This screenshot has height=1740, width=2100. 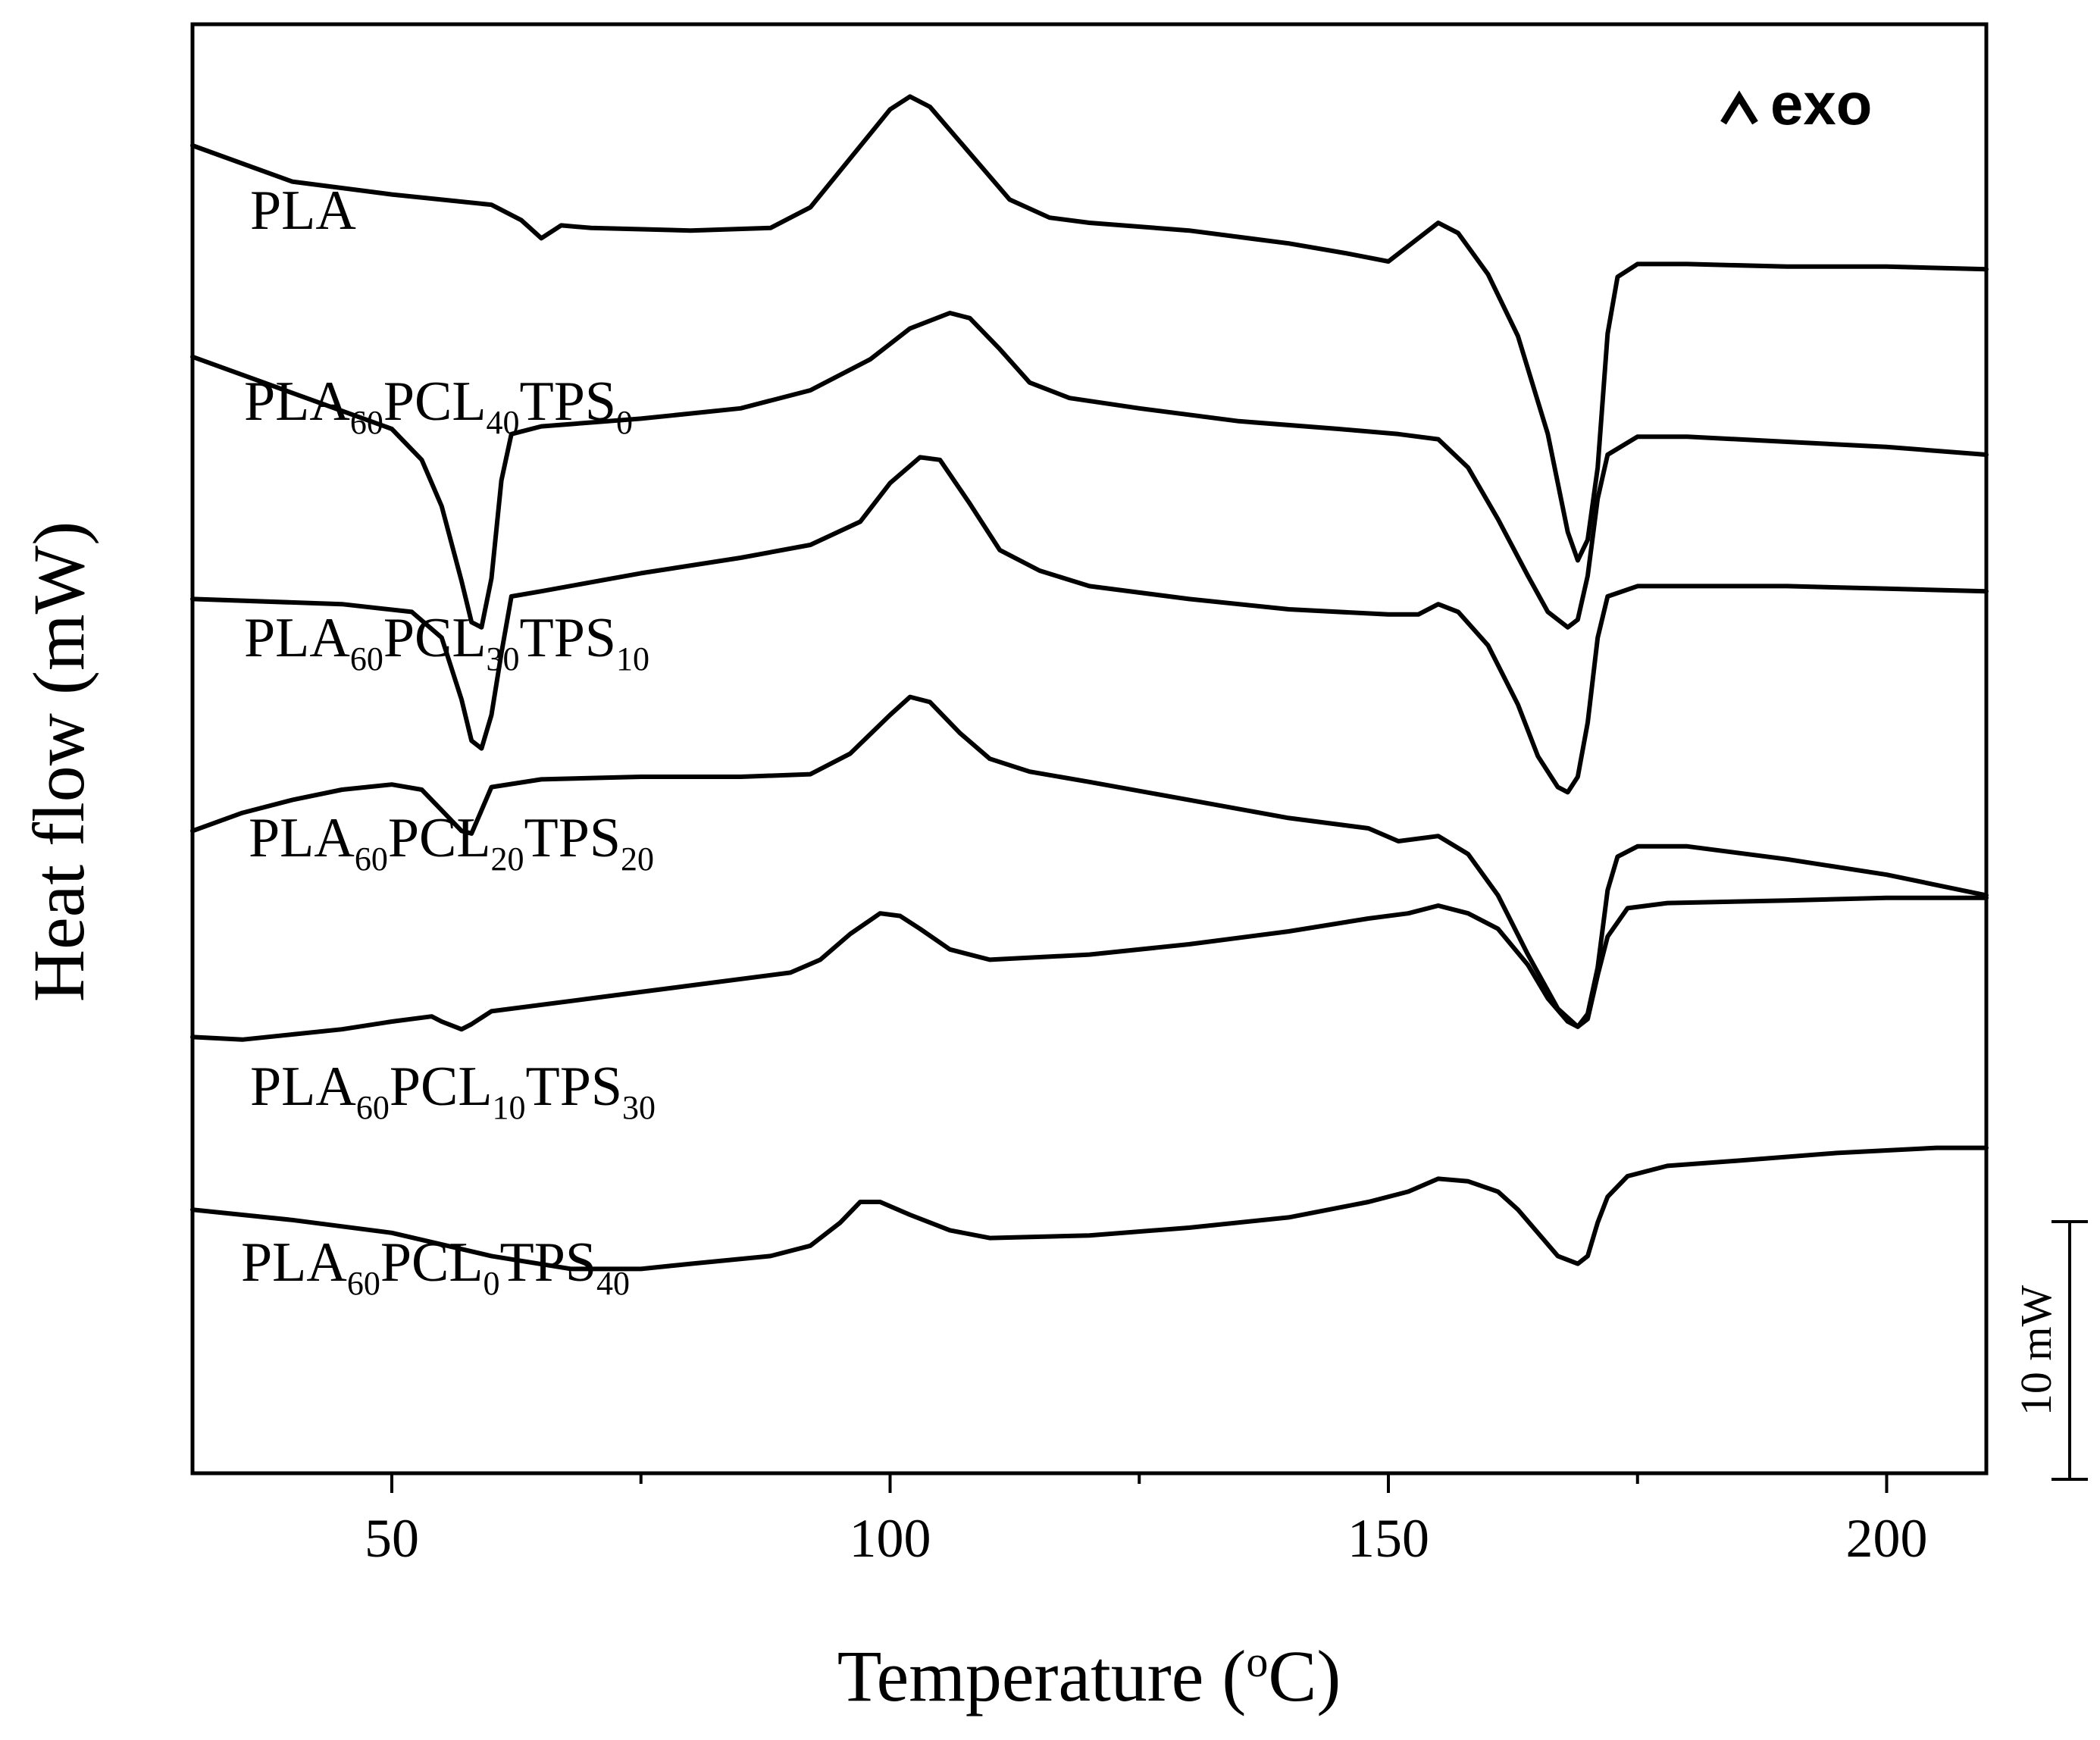 I want to click on x-axis-title: Temperature (oC), so click(x=1089, y=1676).